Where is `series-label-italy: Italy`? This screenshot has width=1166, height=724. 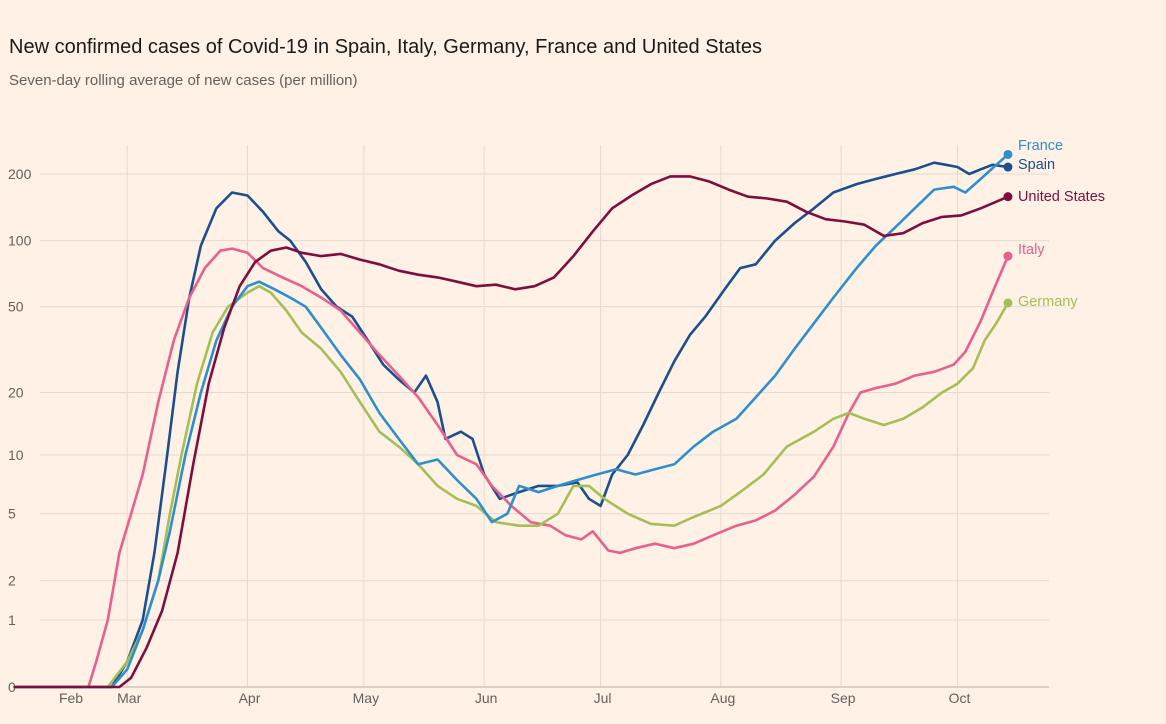 series-label-italy: Italy is located at coordinates (1031, 250).